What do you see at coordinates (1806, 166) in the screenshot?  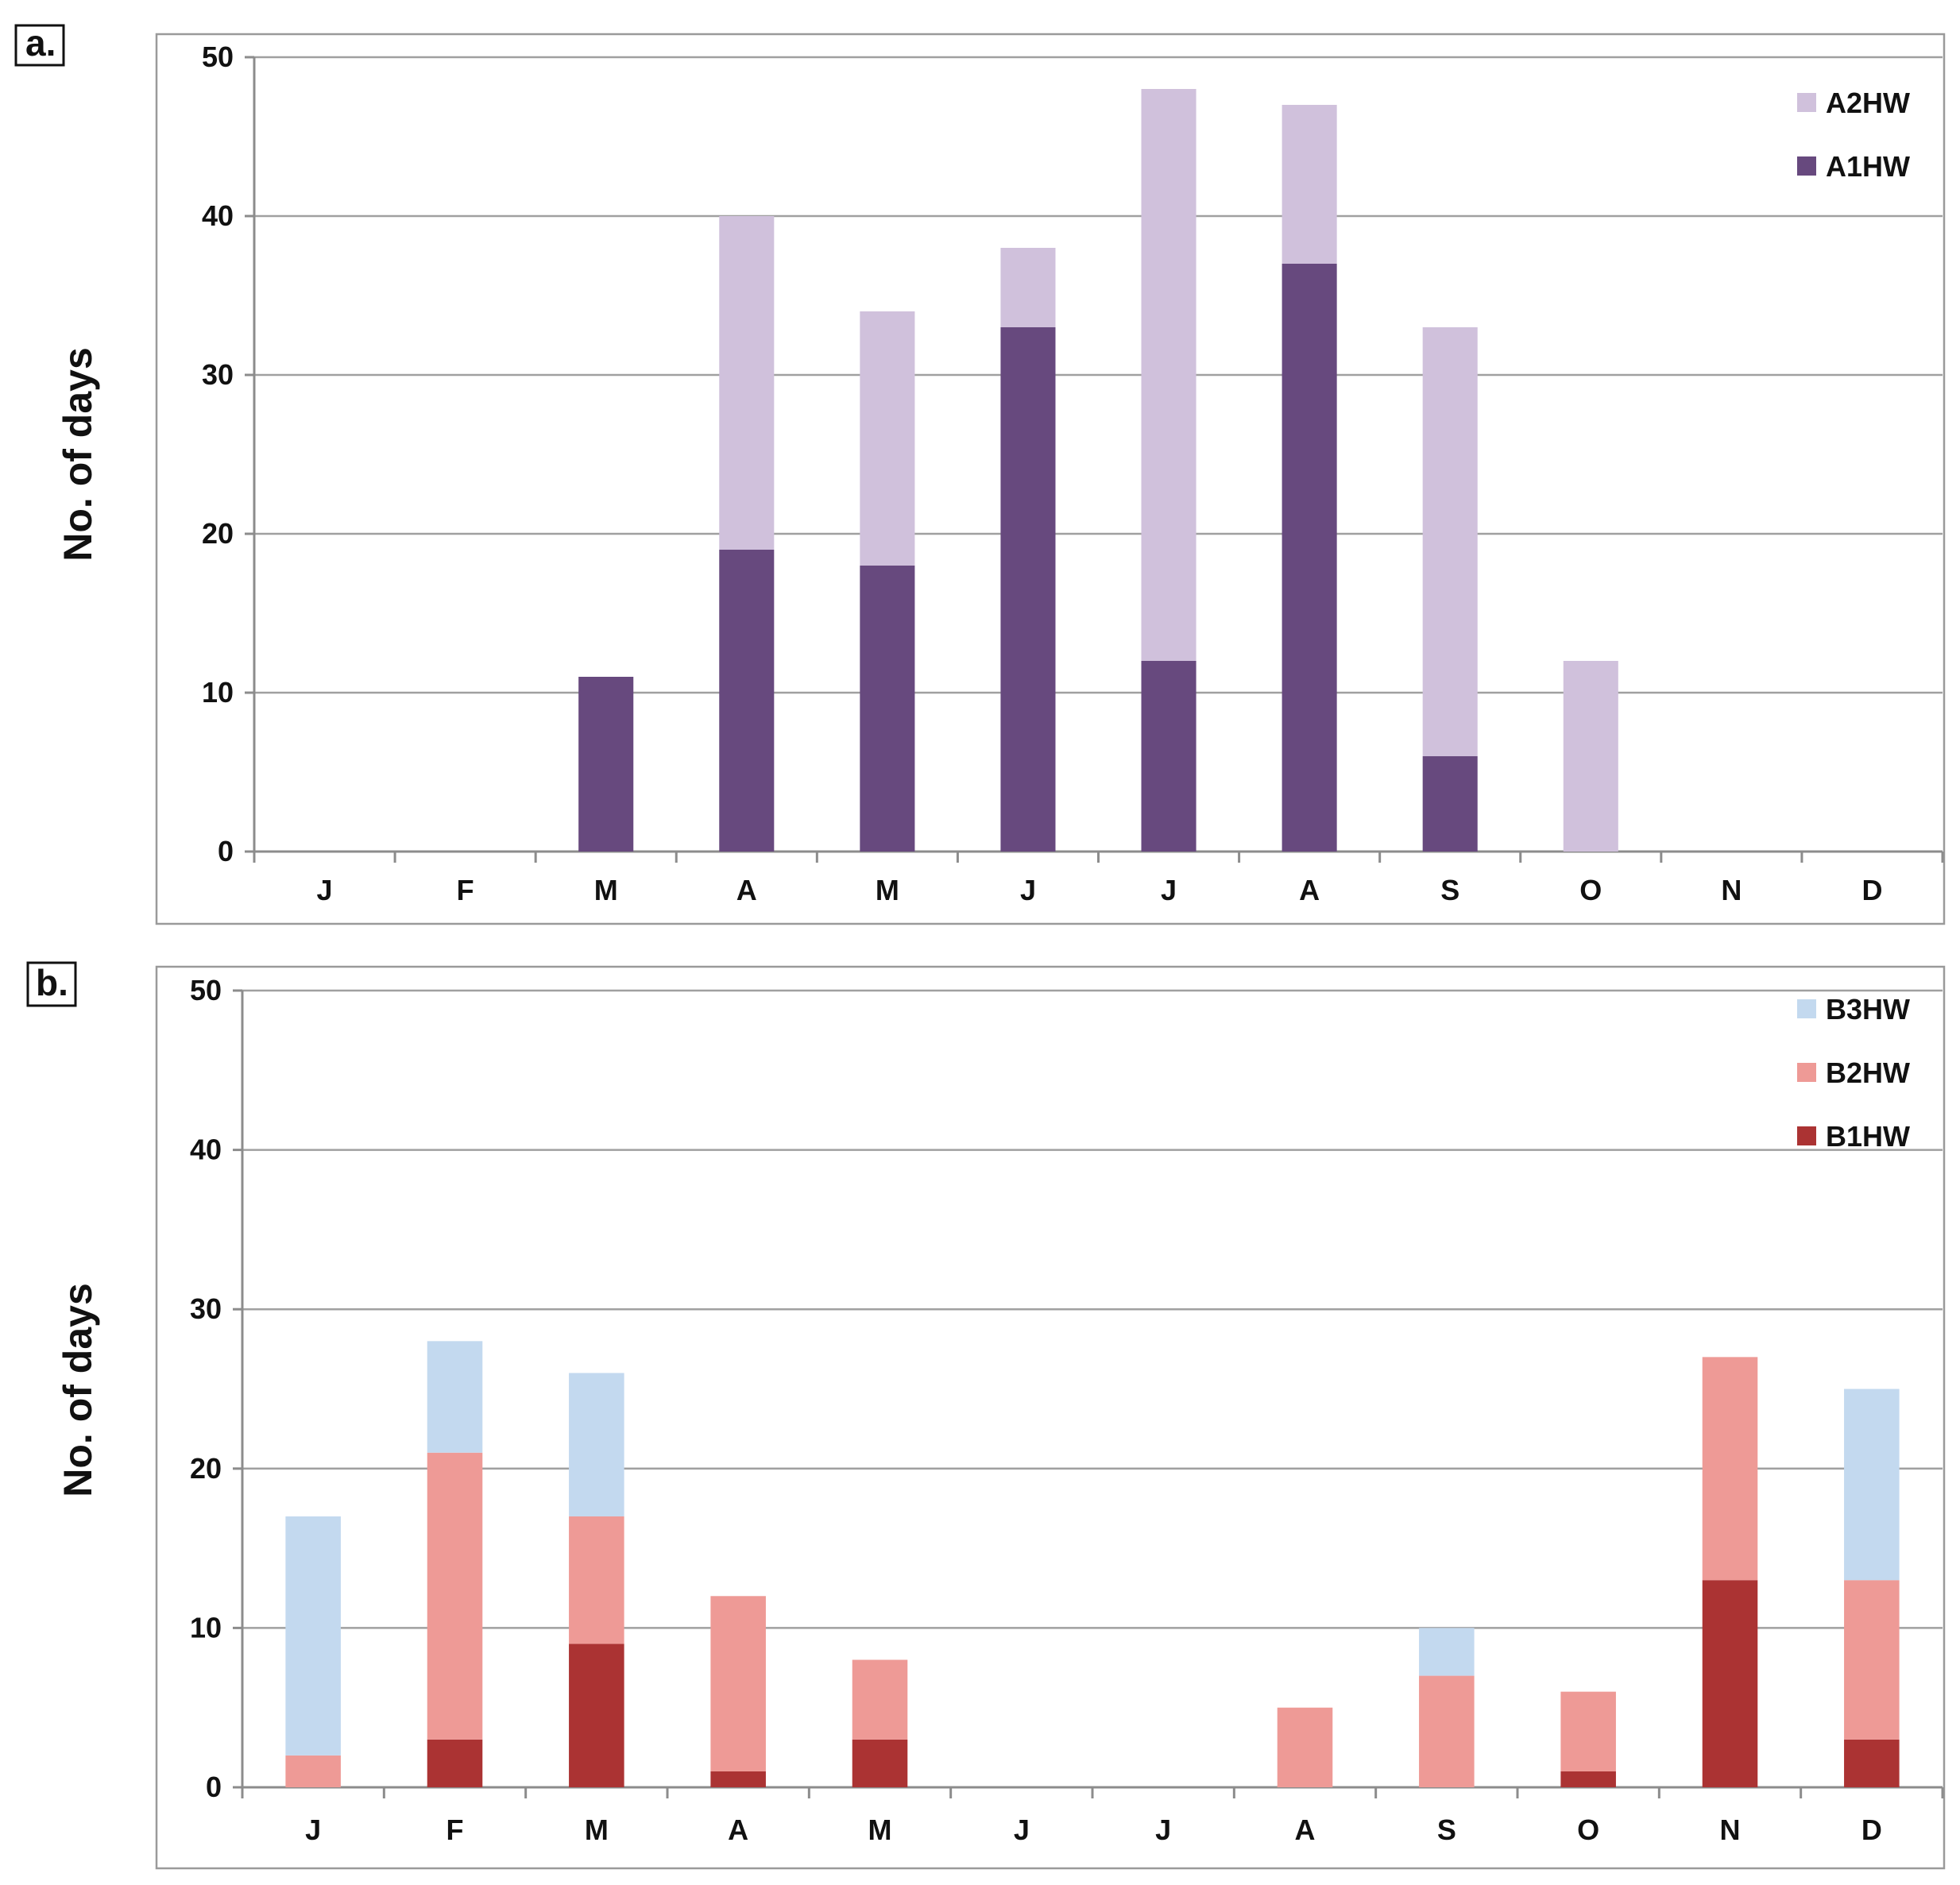 I see `legend-swatch-a1hw` at bounding box center [1806, 166].